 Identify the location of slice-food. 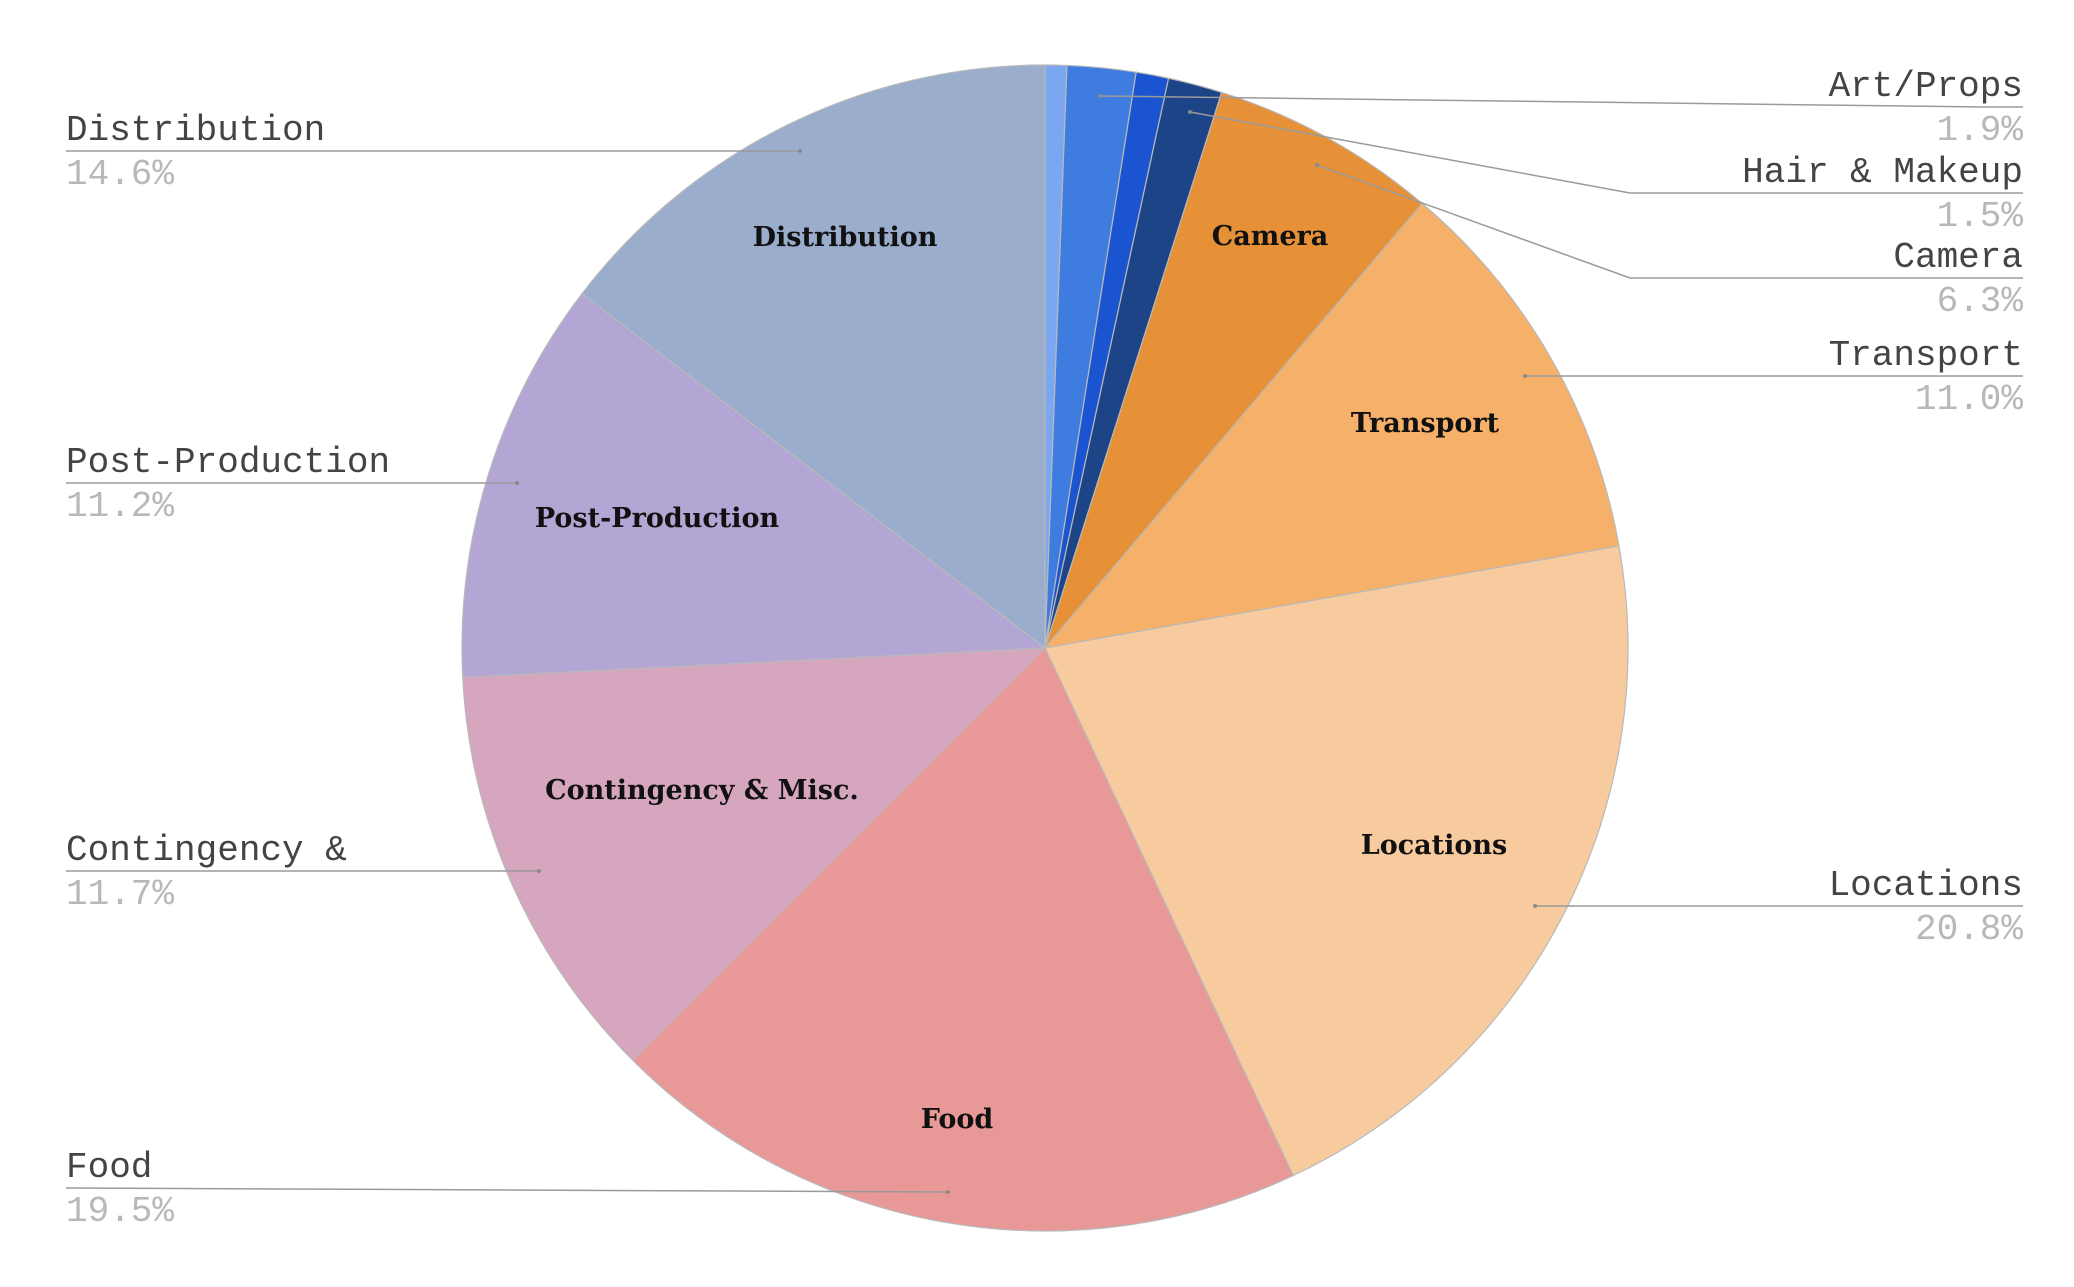
(963, 939).